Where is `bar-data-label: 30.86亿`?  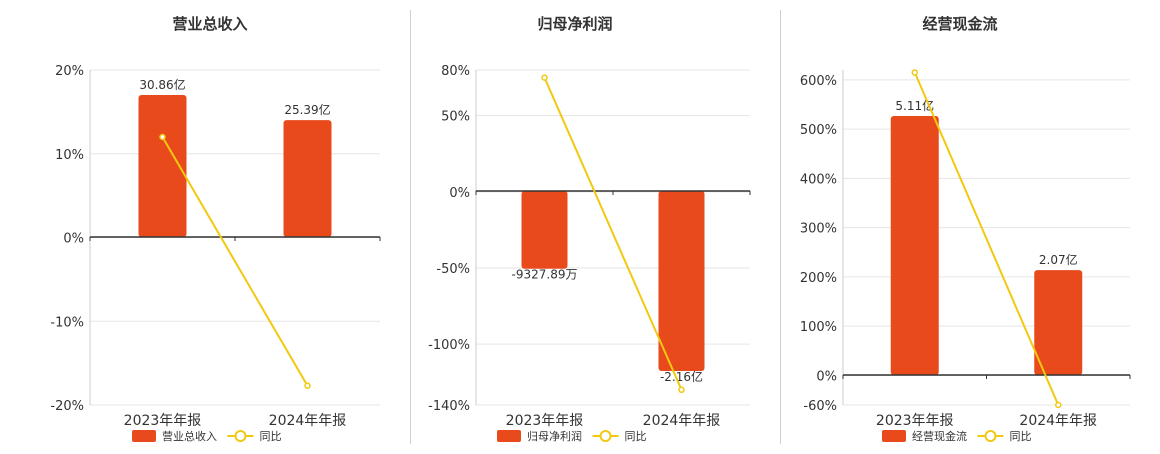
bar-data-label: 30.86亿 is located at coordinates (162, 84).